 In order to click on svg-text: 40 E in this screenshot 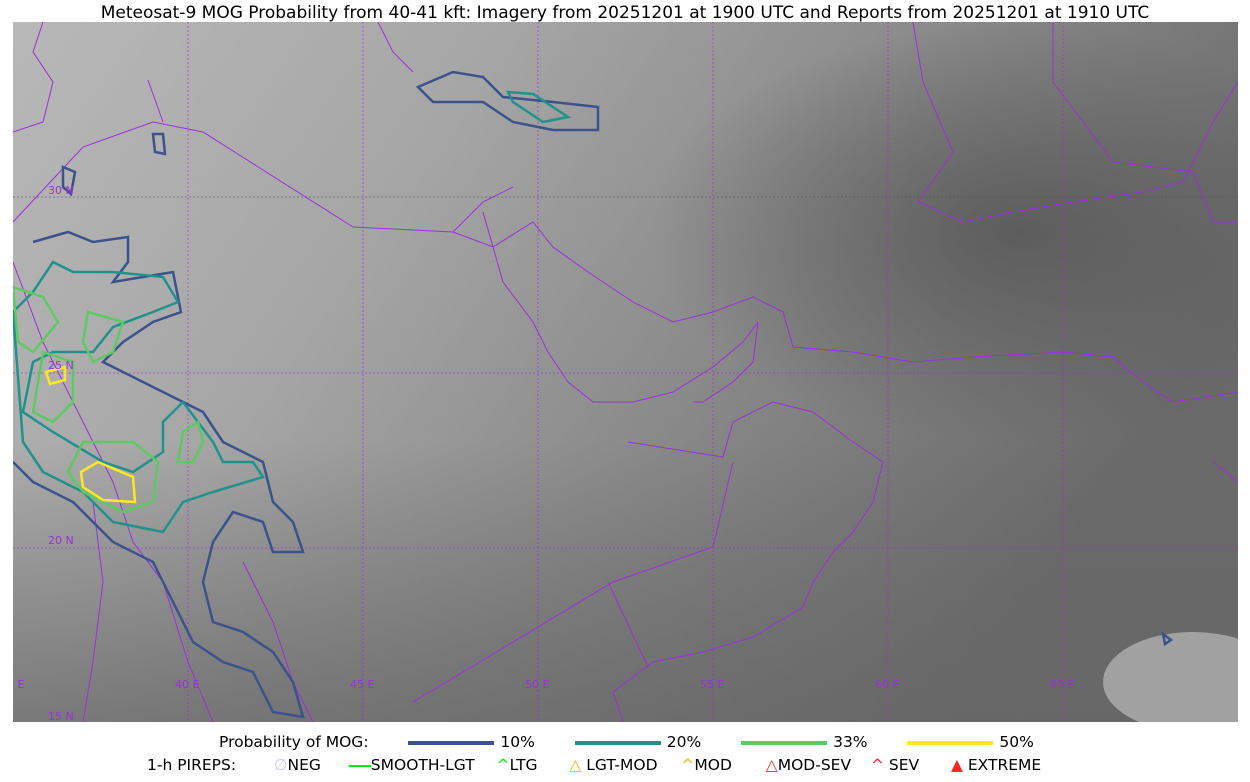, I will do `click(187, 684)`.